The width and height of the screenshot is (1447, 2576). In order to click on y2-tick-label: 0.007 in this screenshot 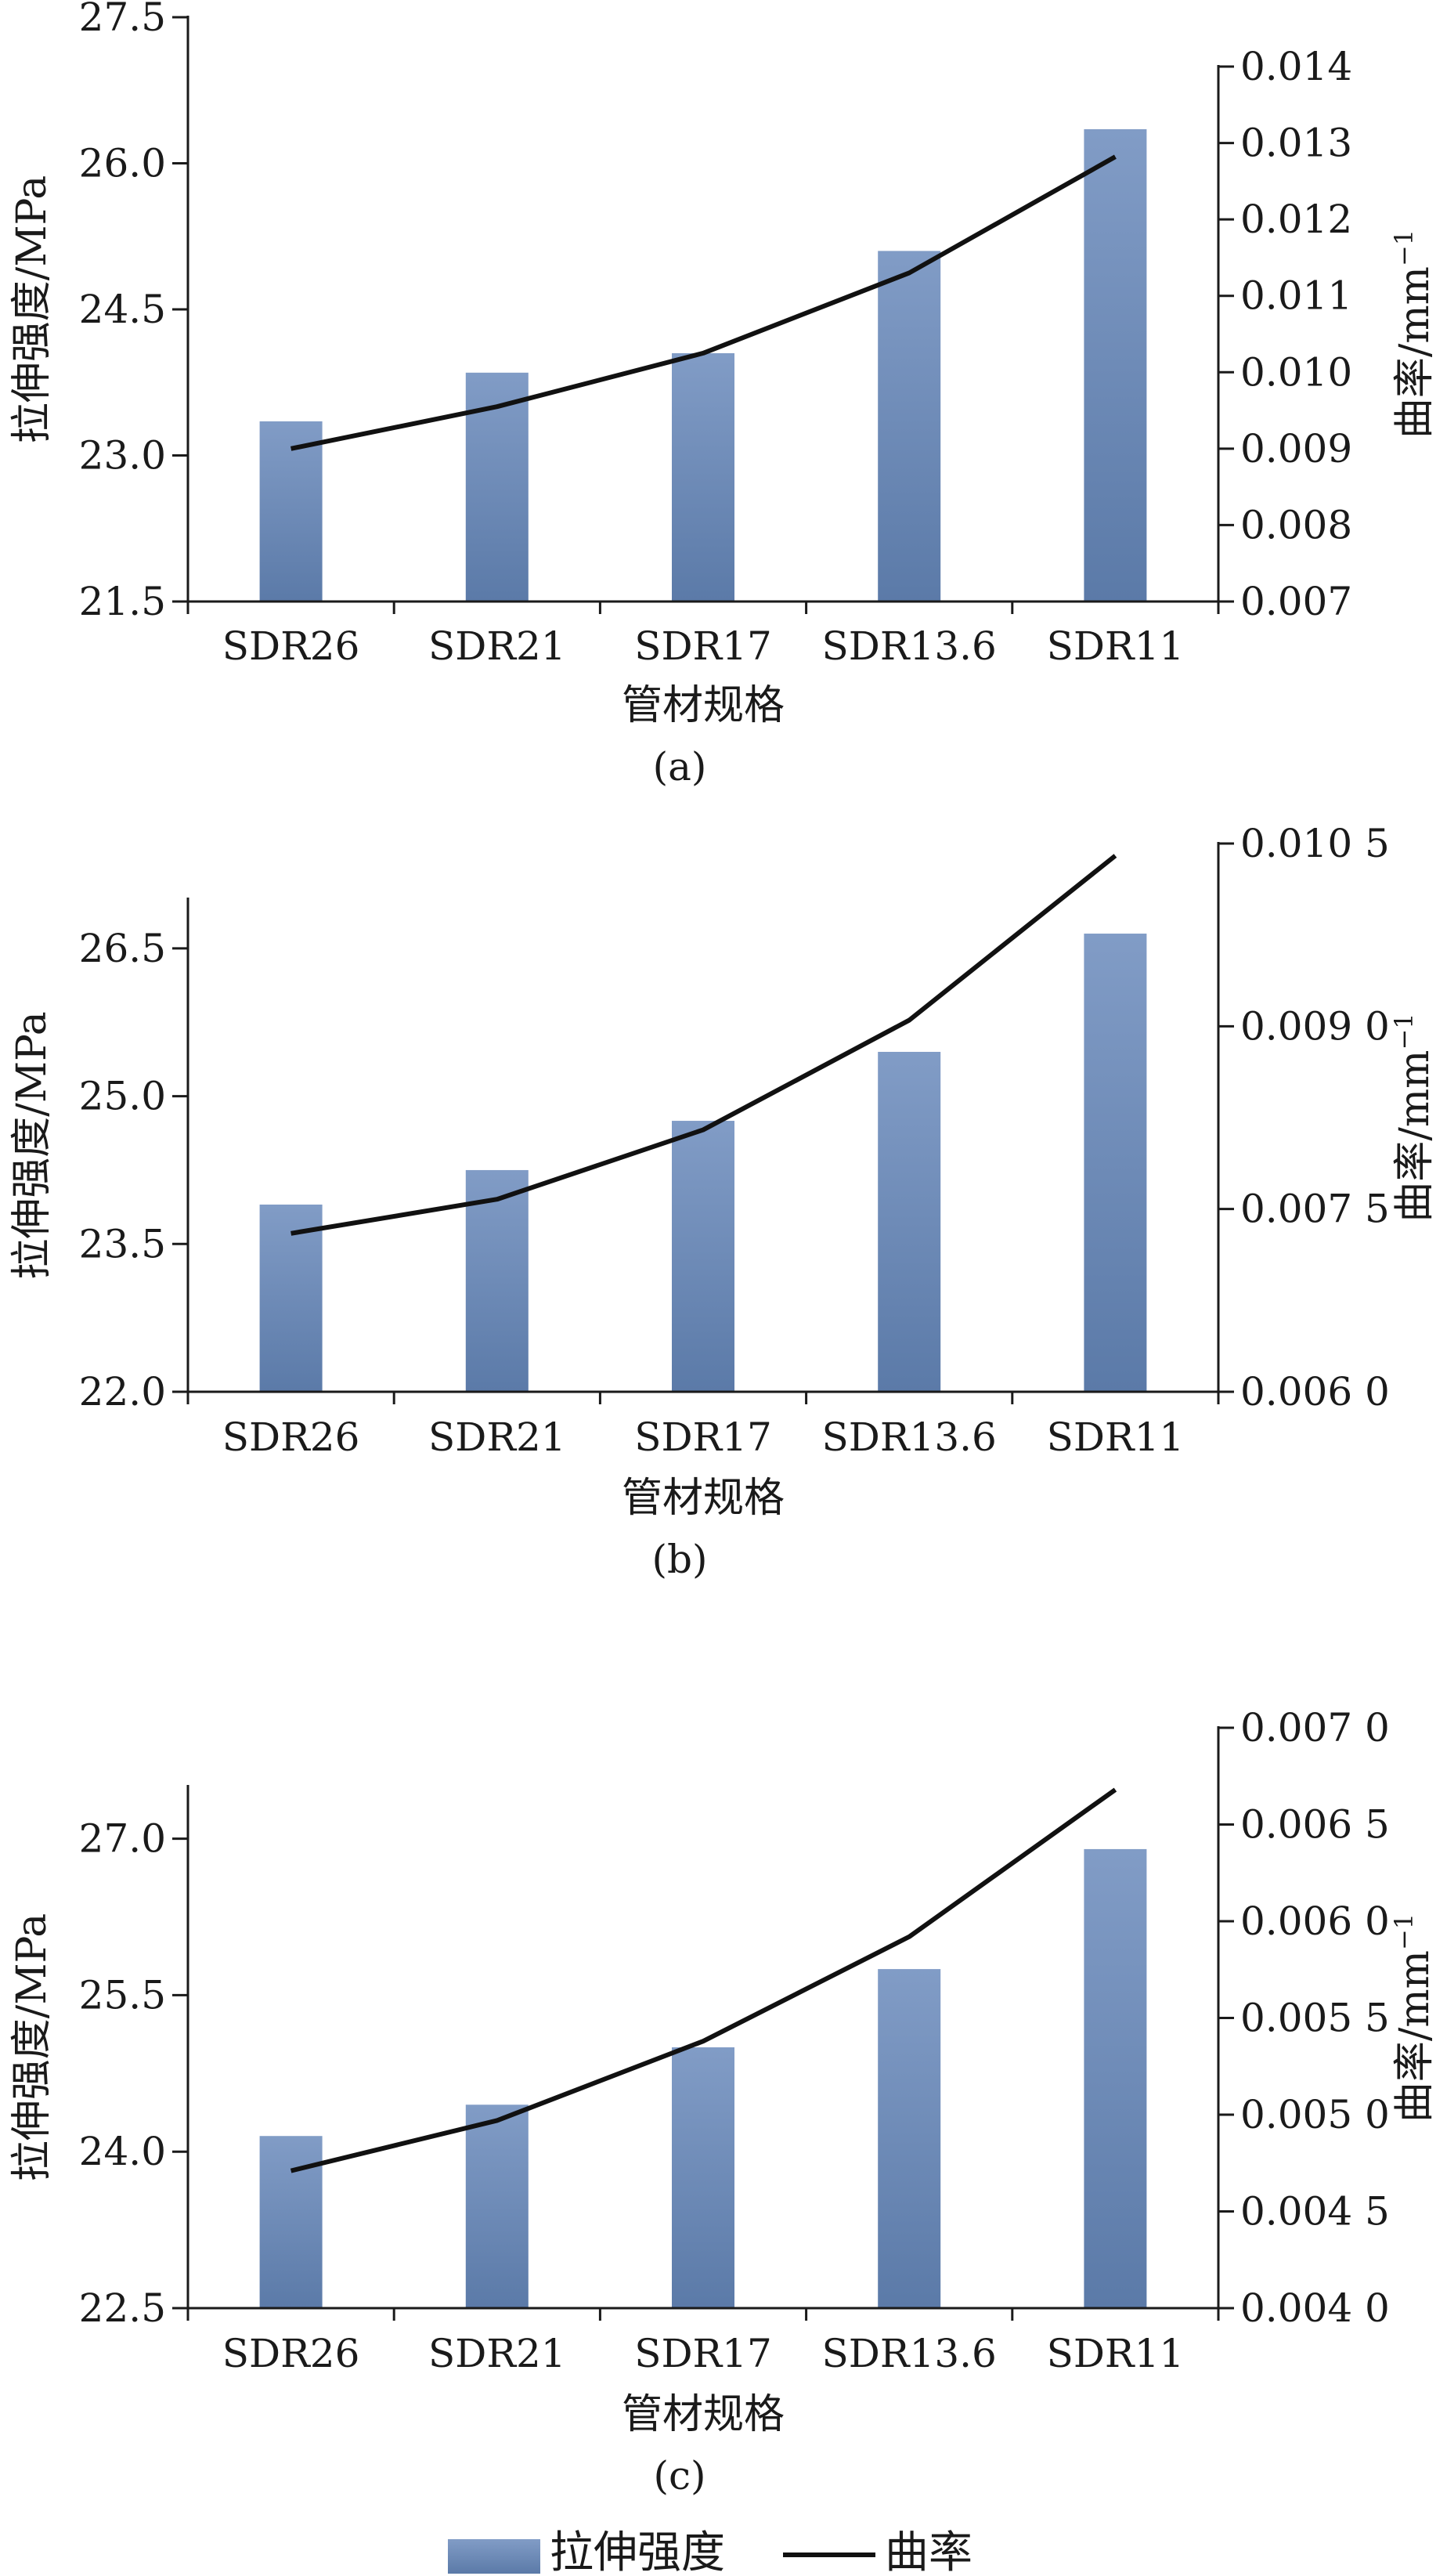, I will do `click(1296, 601)`.